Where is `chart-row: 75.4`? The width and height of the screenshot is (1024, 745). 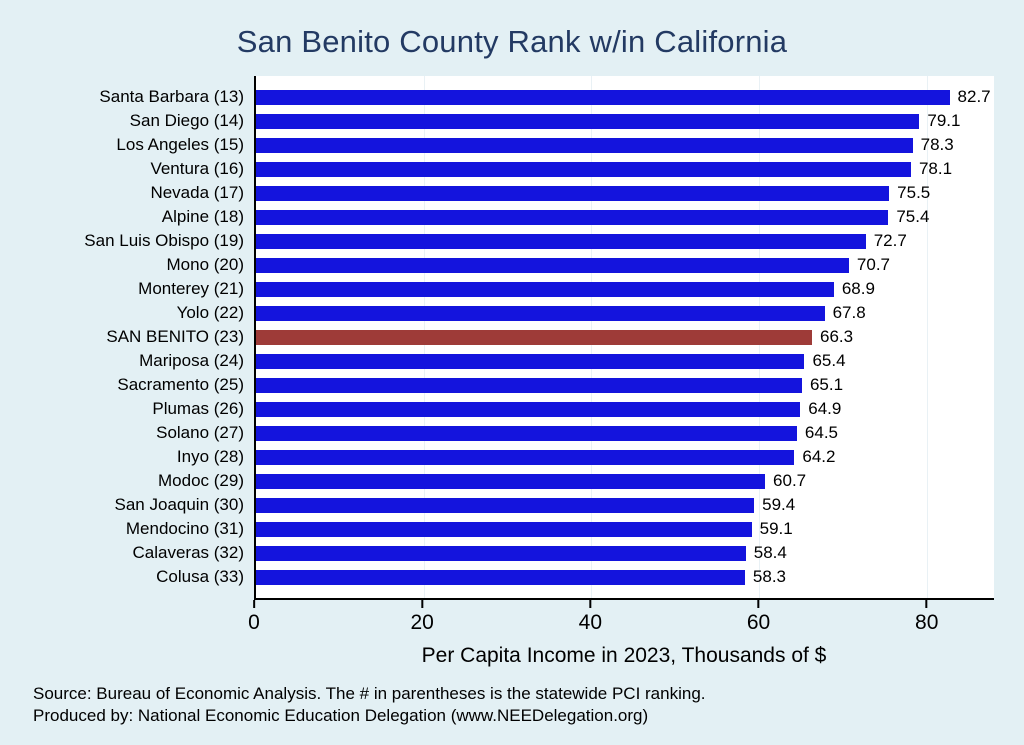 chart-row: 75.4 is located at coordinates (625, 217).